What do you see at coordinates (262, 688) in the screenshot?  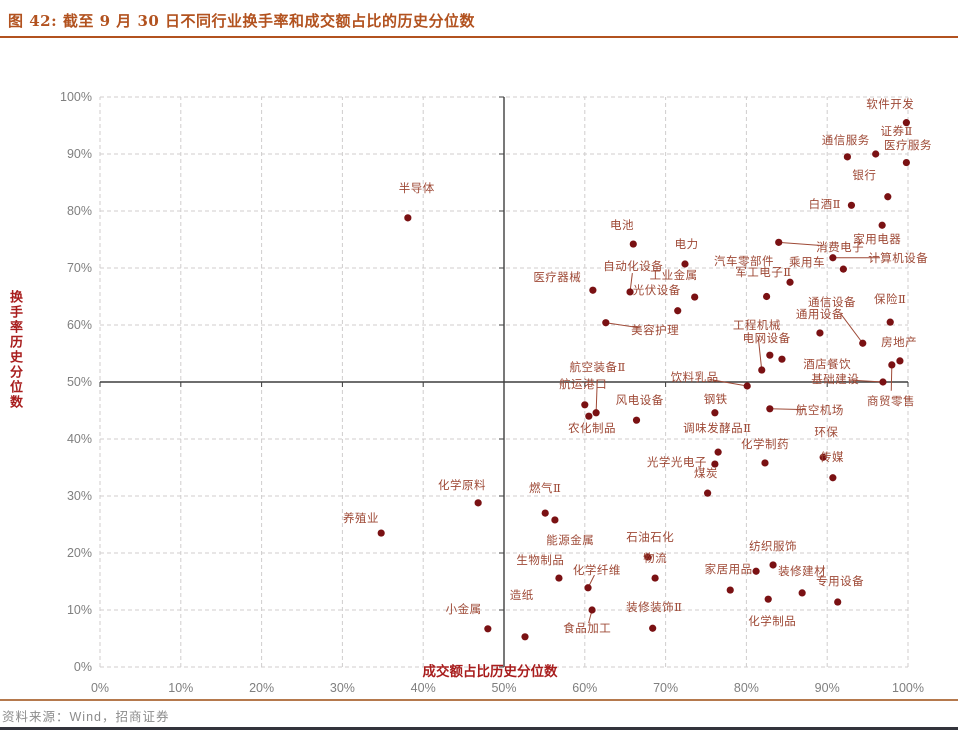 I see `x-tick-label: 20%` at bounding box center [262, 688].